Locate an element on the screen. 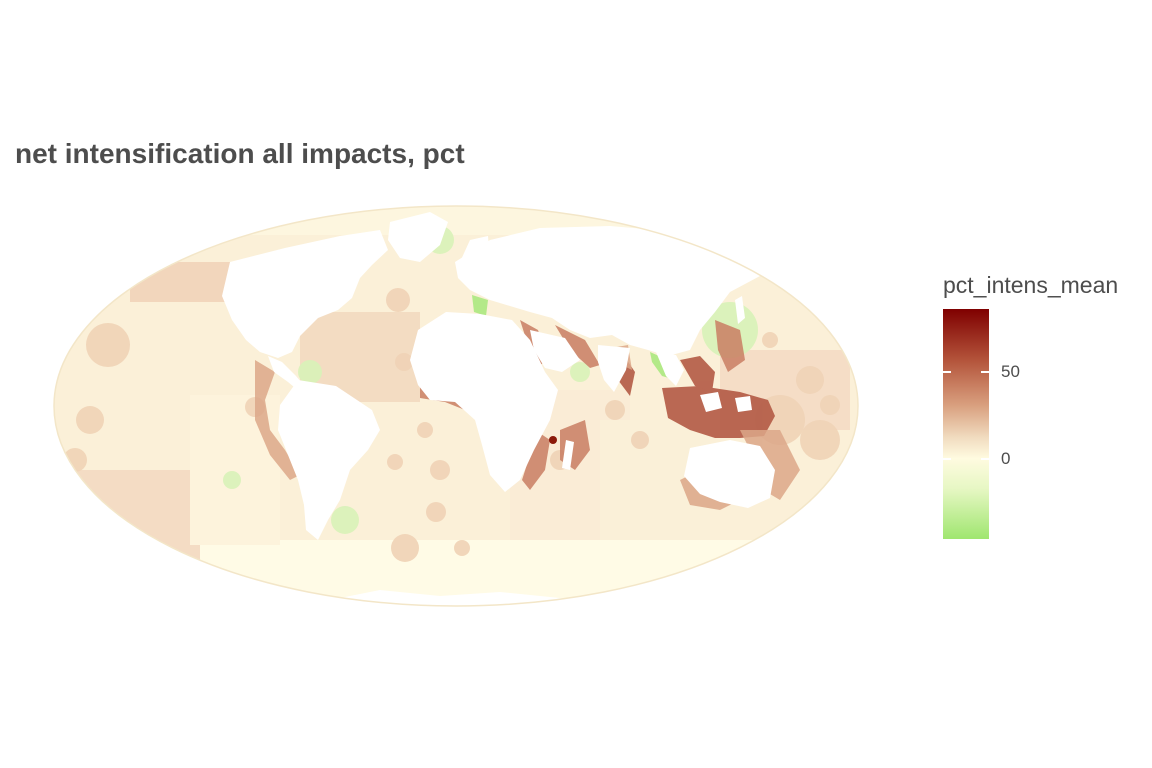 This screenshot has height=768, width=1152. chart-title: net intensification all impacts, pct is located at coordinates (240, 153).